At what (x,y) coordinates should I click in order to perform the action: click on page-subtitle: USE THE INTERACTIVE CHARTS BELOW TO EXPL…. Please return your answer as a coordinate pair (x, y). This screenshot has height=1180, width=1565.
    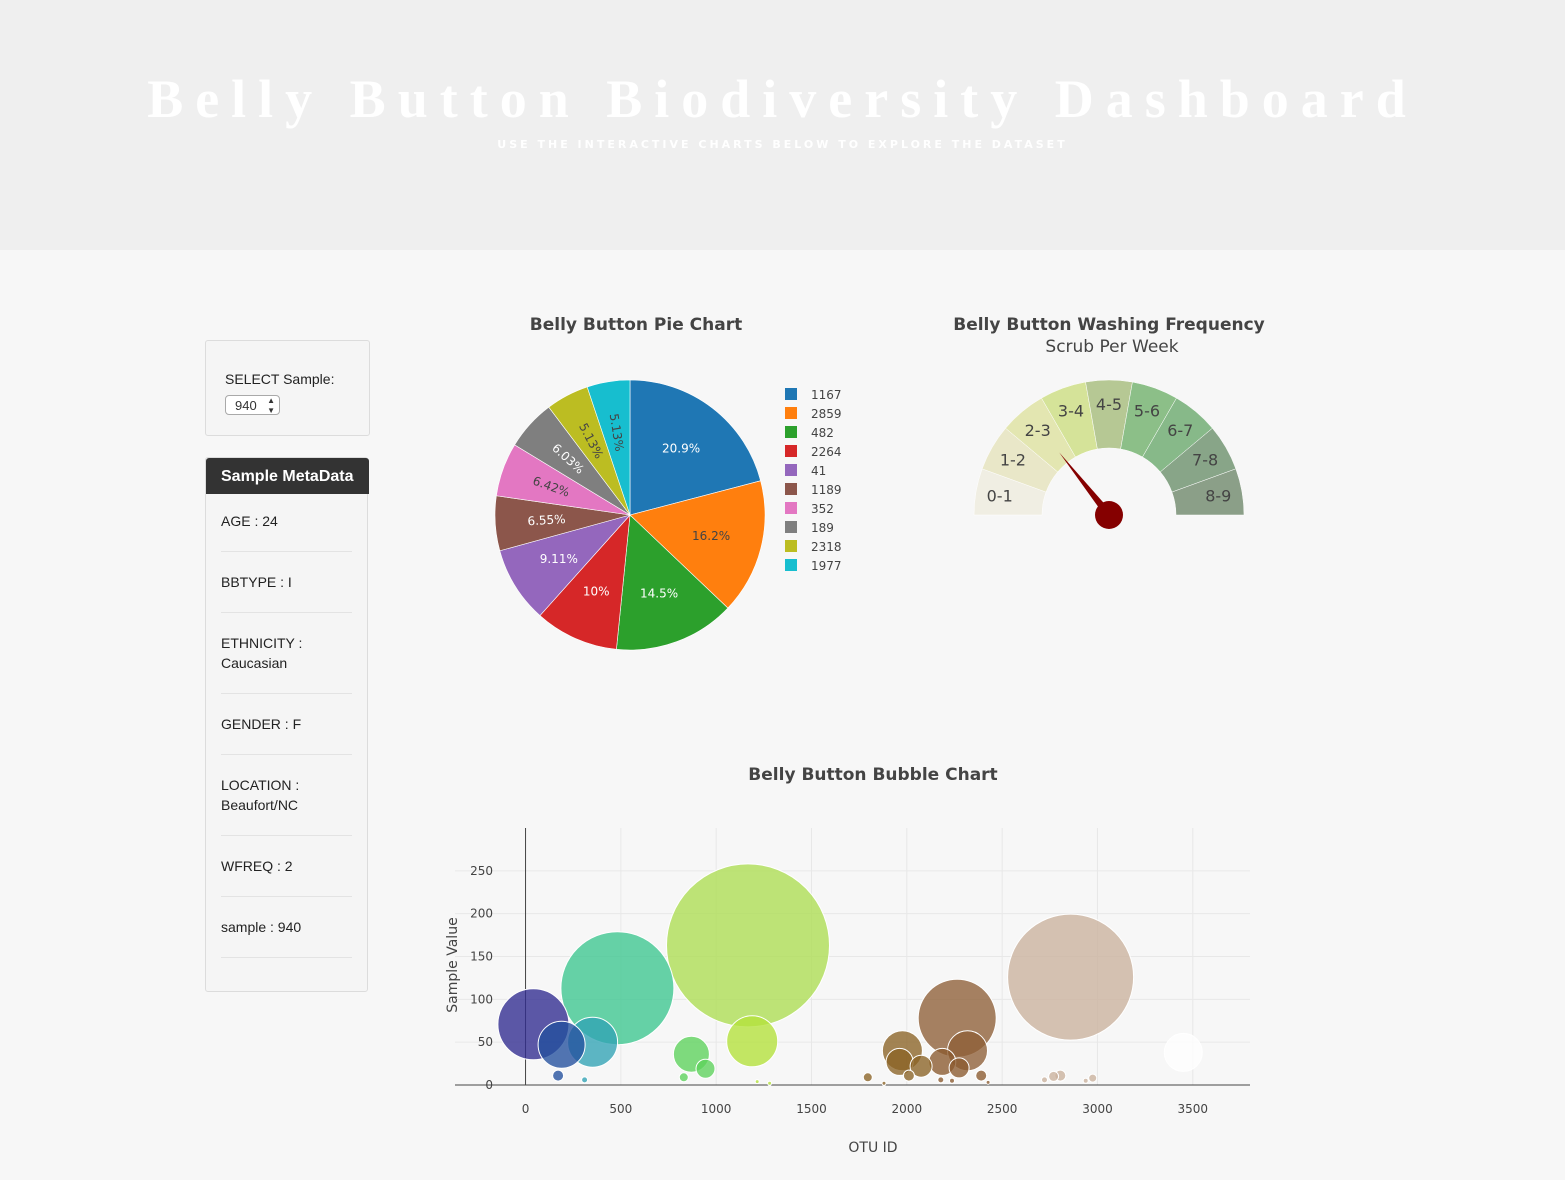
    Looking at the image, I should click on (782, 144).